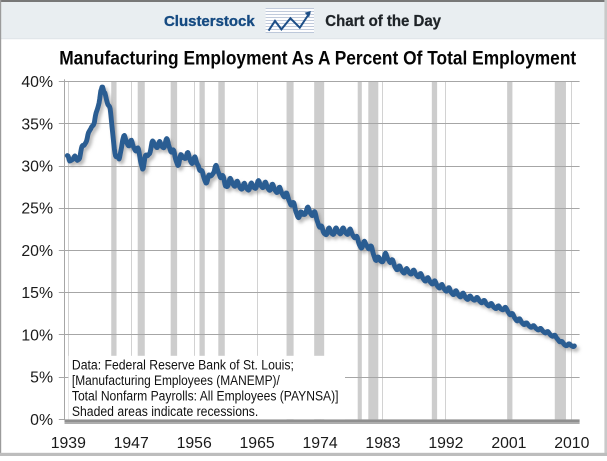 This screenshot has width=607, height=461. I want to click on svg-text: 2001, so click(508, 443).